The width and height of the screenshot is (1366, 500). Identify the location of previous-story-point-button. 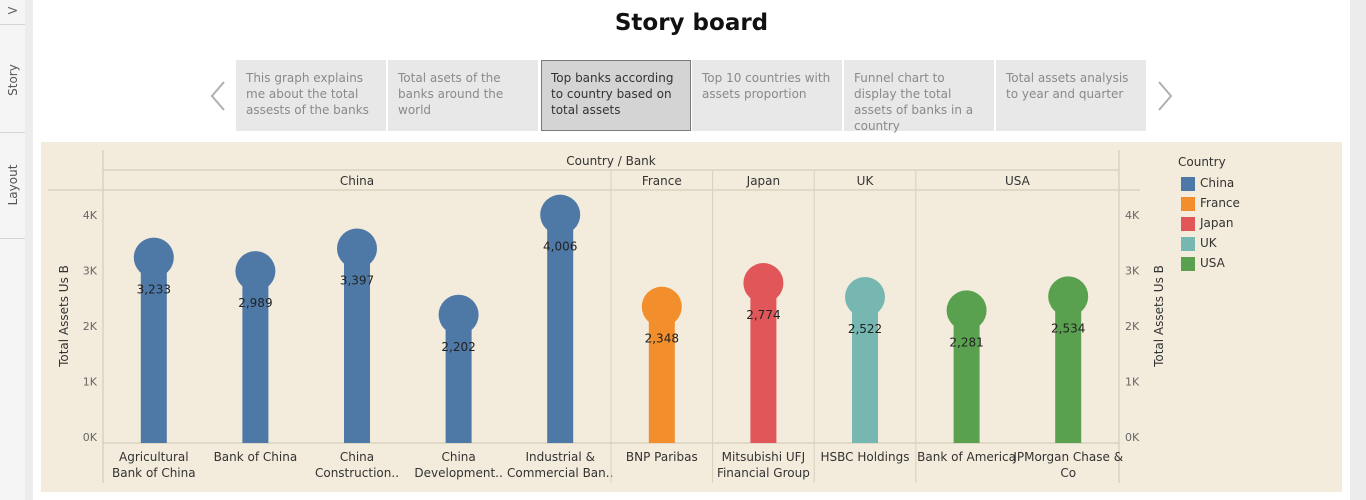
(219, 96).